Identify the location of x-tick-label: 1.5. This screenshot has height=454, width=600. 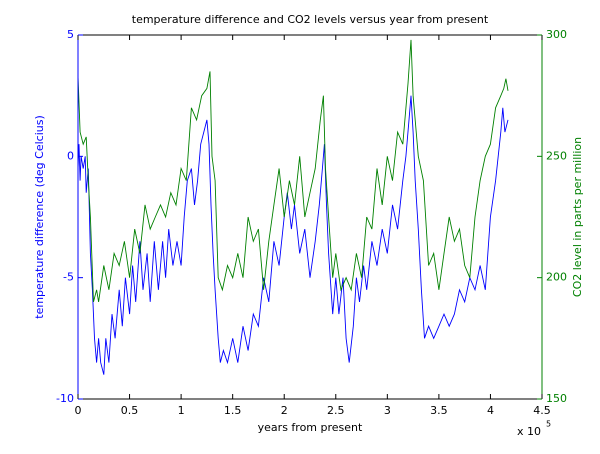
(233, 410).